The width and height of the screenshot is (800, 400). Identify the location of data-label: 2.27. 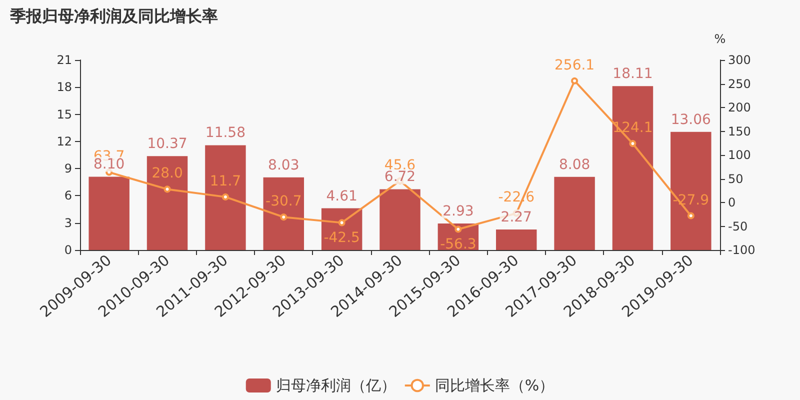
(516, 217).